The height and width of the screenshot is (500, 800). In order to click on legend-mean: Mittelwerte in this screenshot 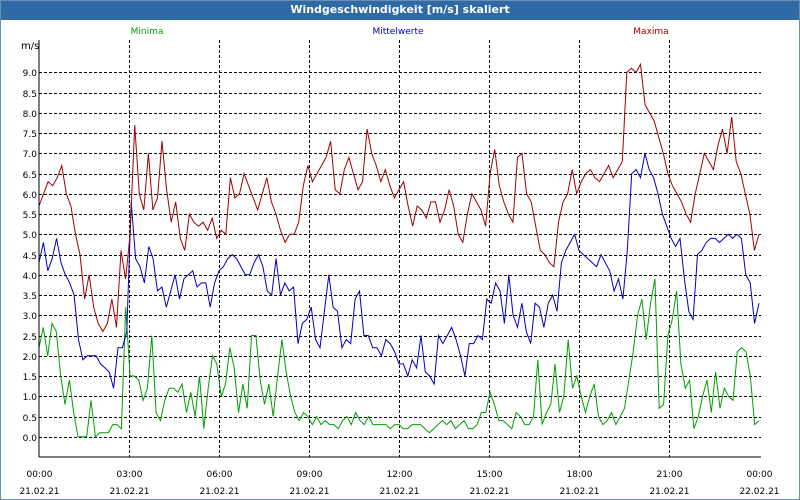, I will do `click(397, 32)`.